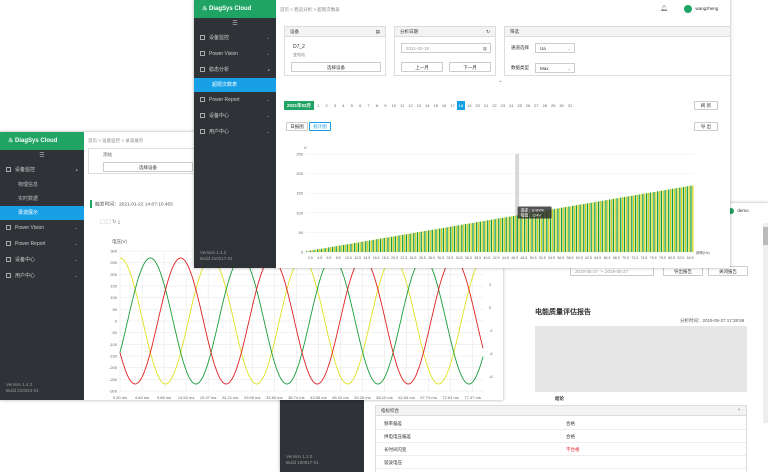 The width and height of the screenshot is (768, 472). I want to click on collapse-filters-icon: ⌃, so click(501, 84).